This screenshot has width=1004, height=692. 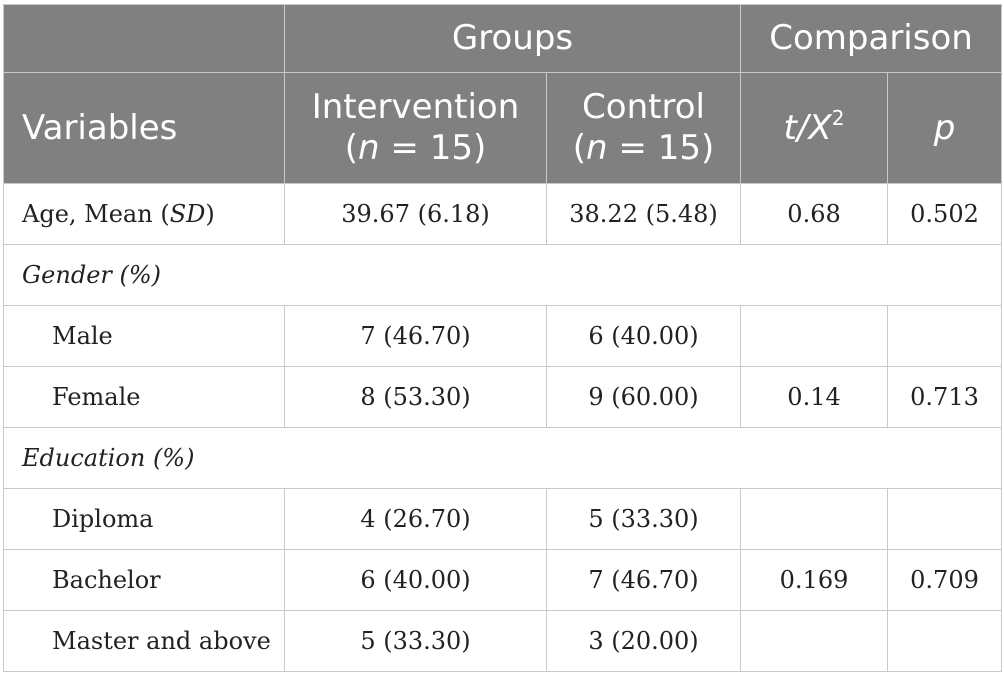 What do you see at coordinates (144, 641) in the screenshot?
I see `row-label: Master and above` at bounding box center [144, 641].